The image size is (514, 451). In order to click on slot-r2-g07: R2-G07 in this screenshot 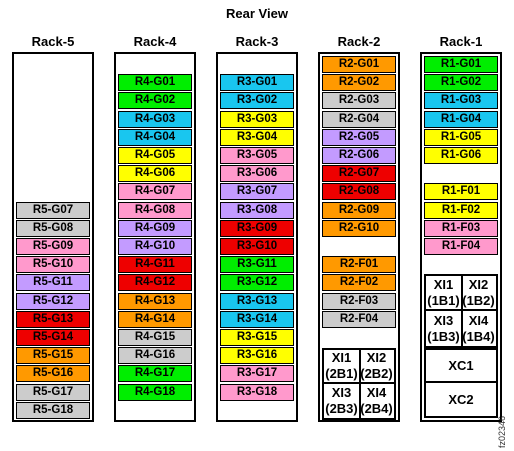, I will do `click(359, 174)`.